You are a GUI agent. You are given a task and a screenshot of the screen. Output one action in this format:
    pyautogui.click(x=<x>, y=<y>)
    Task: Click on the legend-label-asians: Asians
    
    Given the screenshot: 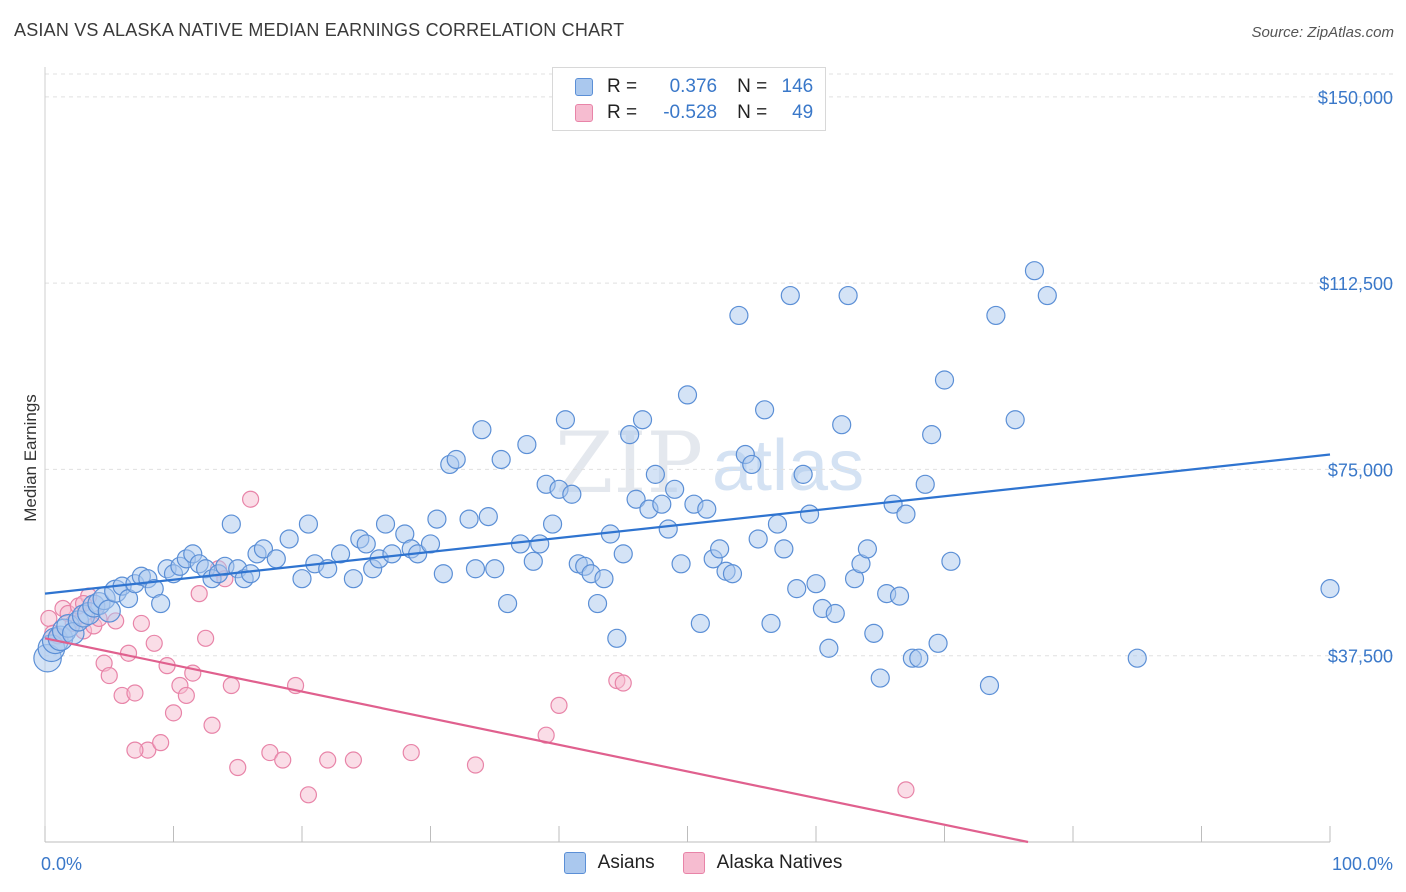 What is the action you would take?
    pyautogui.click(x=626, y=862)
    